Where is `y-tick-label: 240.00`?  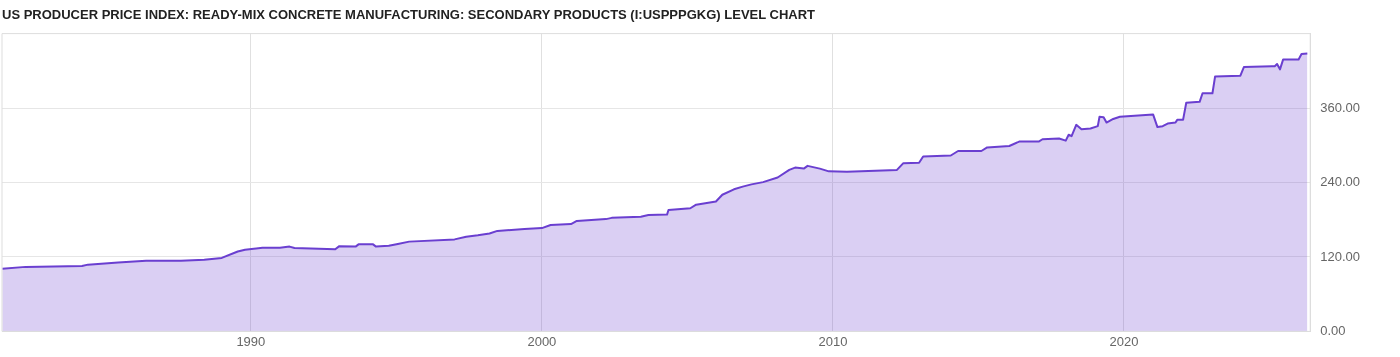 y-tick-label: 240.00 is located at coordinates (1340, 182).